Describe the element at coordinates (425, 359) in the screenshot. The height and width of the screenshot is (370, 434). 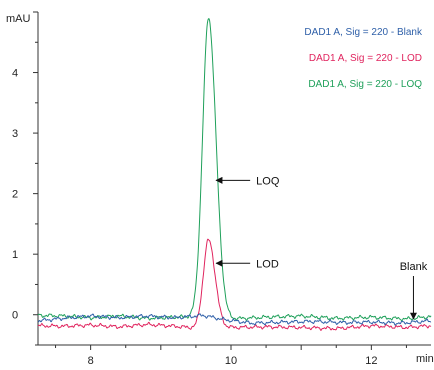
I see `x-axis-unit-label: min` at that location.